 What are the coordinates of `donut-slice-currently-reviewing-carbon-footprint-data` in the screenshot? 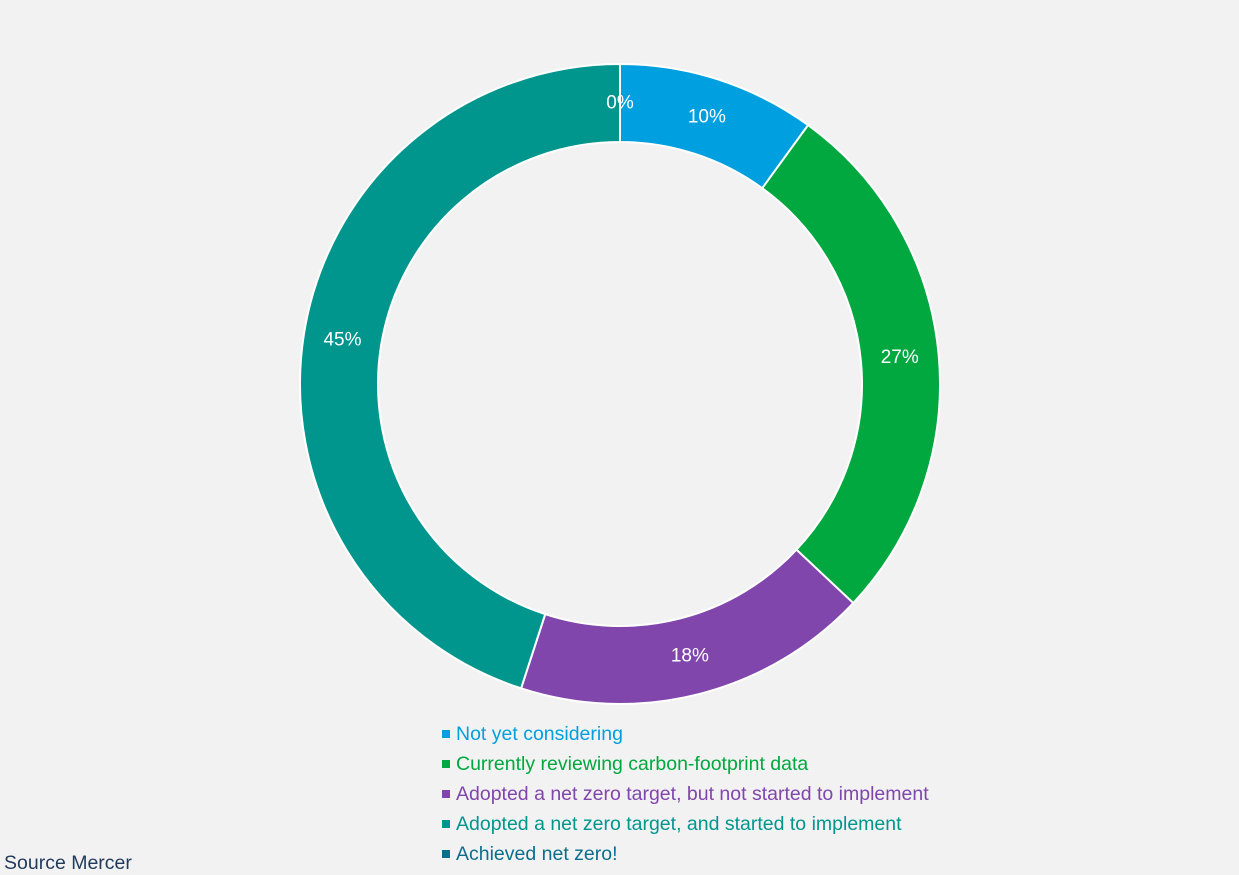 It's located at (850, 364).